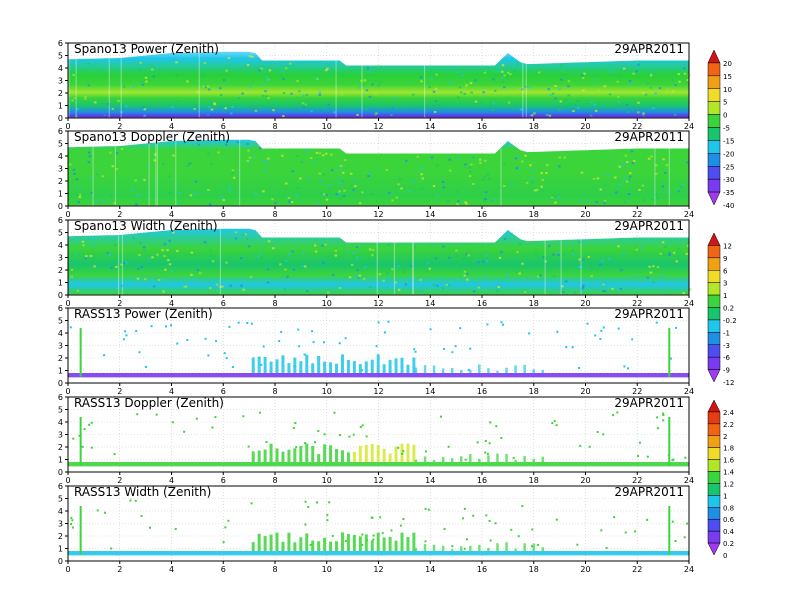 The height and width of the screenshot is (612, 792). What do you see at coordinates (430, 214) in the screenshot?
I see `x-tick-label: 14` at bounding box center [430, 214].